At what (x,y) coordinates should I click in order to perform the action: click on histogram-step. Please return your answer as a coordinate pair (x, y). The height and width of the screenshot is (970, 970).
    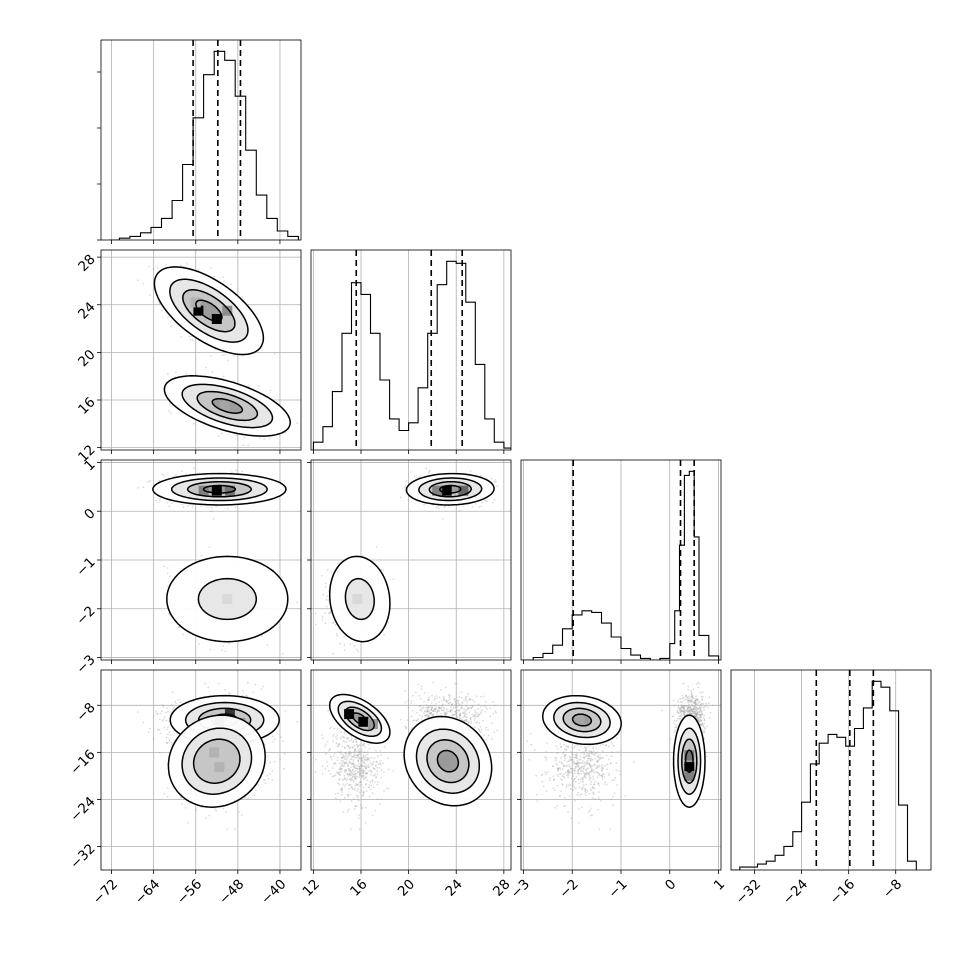
    Looking at the image, I should click on (411, 355).